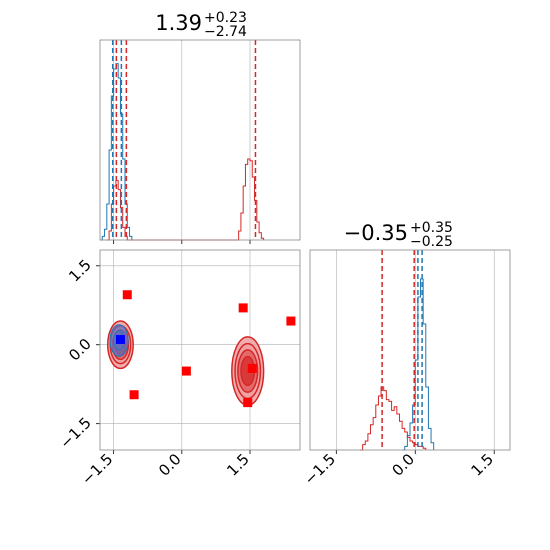  What do you see at coordinates (80, 271) in the screenshot?
I see `y-tick-label: 1.5` at bounding box center [80, 271].